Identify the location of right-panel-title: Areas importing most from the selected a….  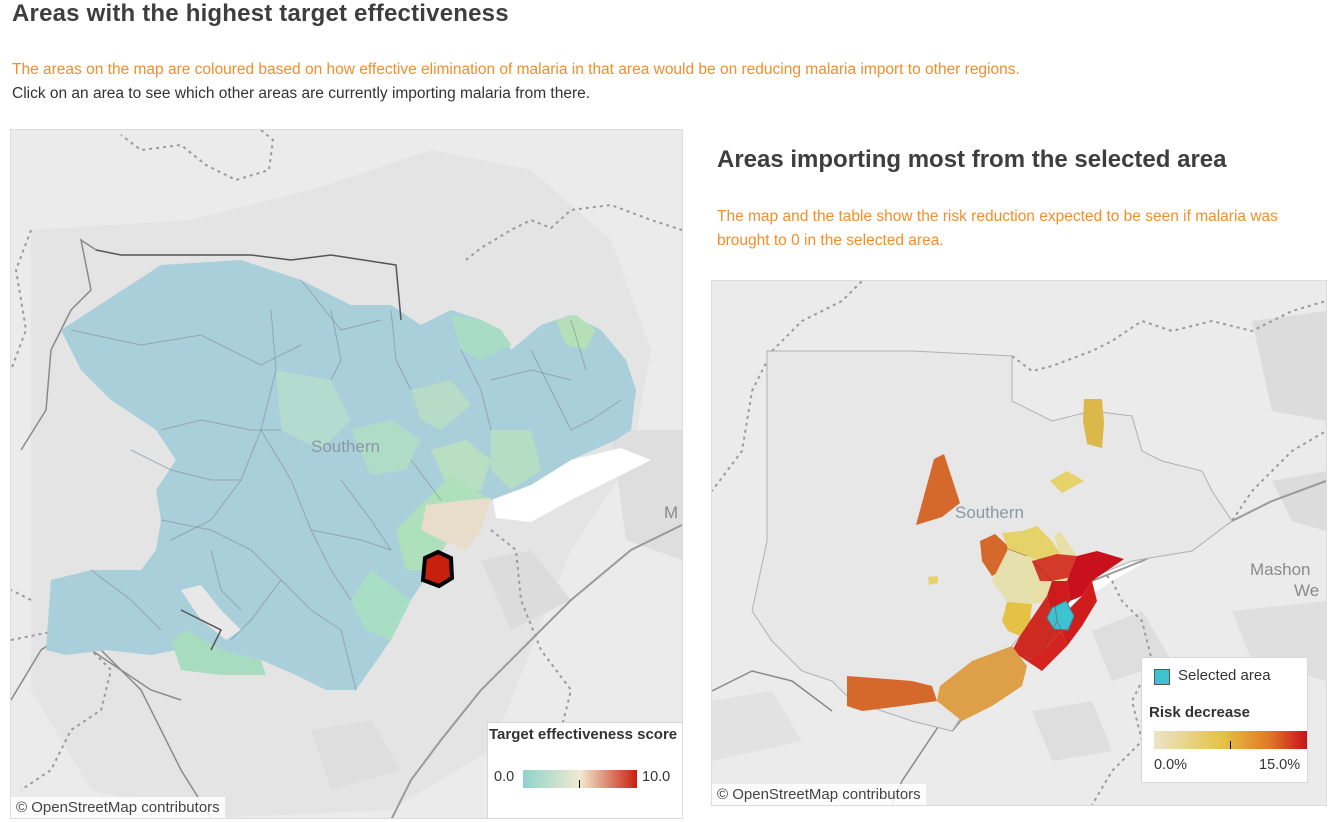
(972, 159).